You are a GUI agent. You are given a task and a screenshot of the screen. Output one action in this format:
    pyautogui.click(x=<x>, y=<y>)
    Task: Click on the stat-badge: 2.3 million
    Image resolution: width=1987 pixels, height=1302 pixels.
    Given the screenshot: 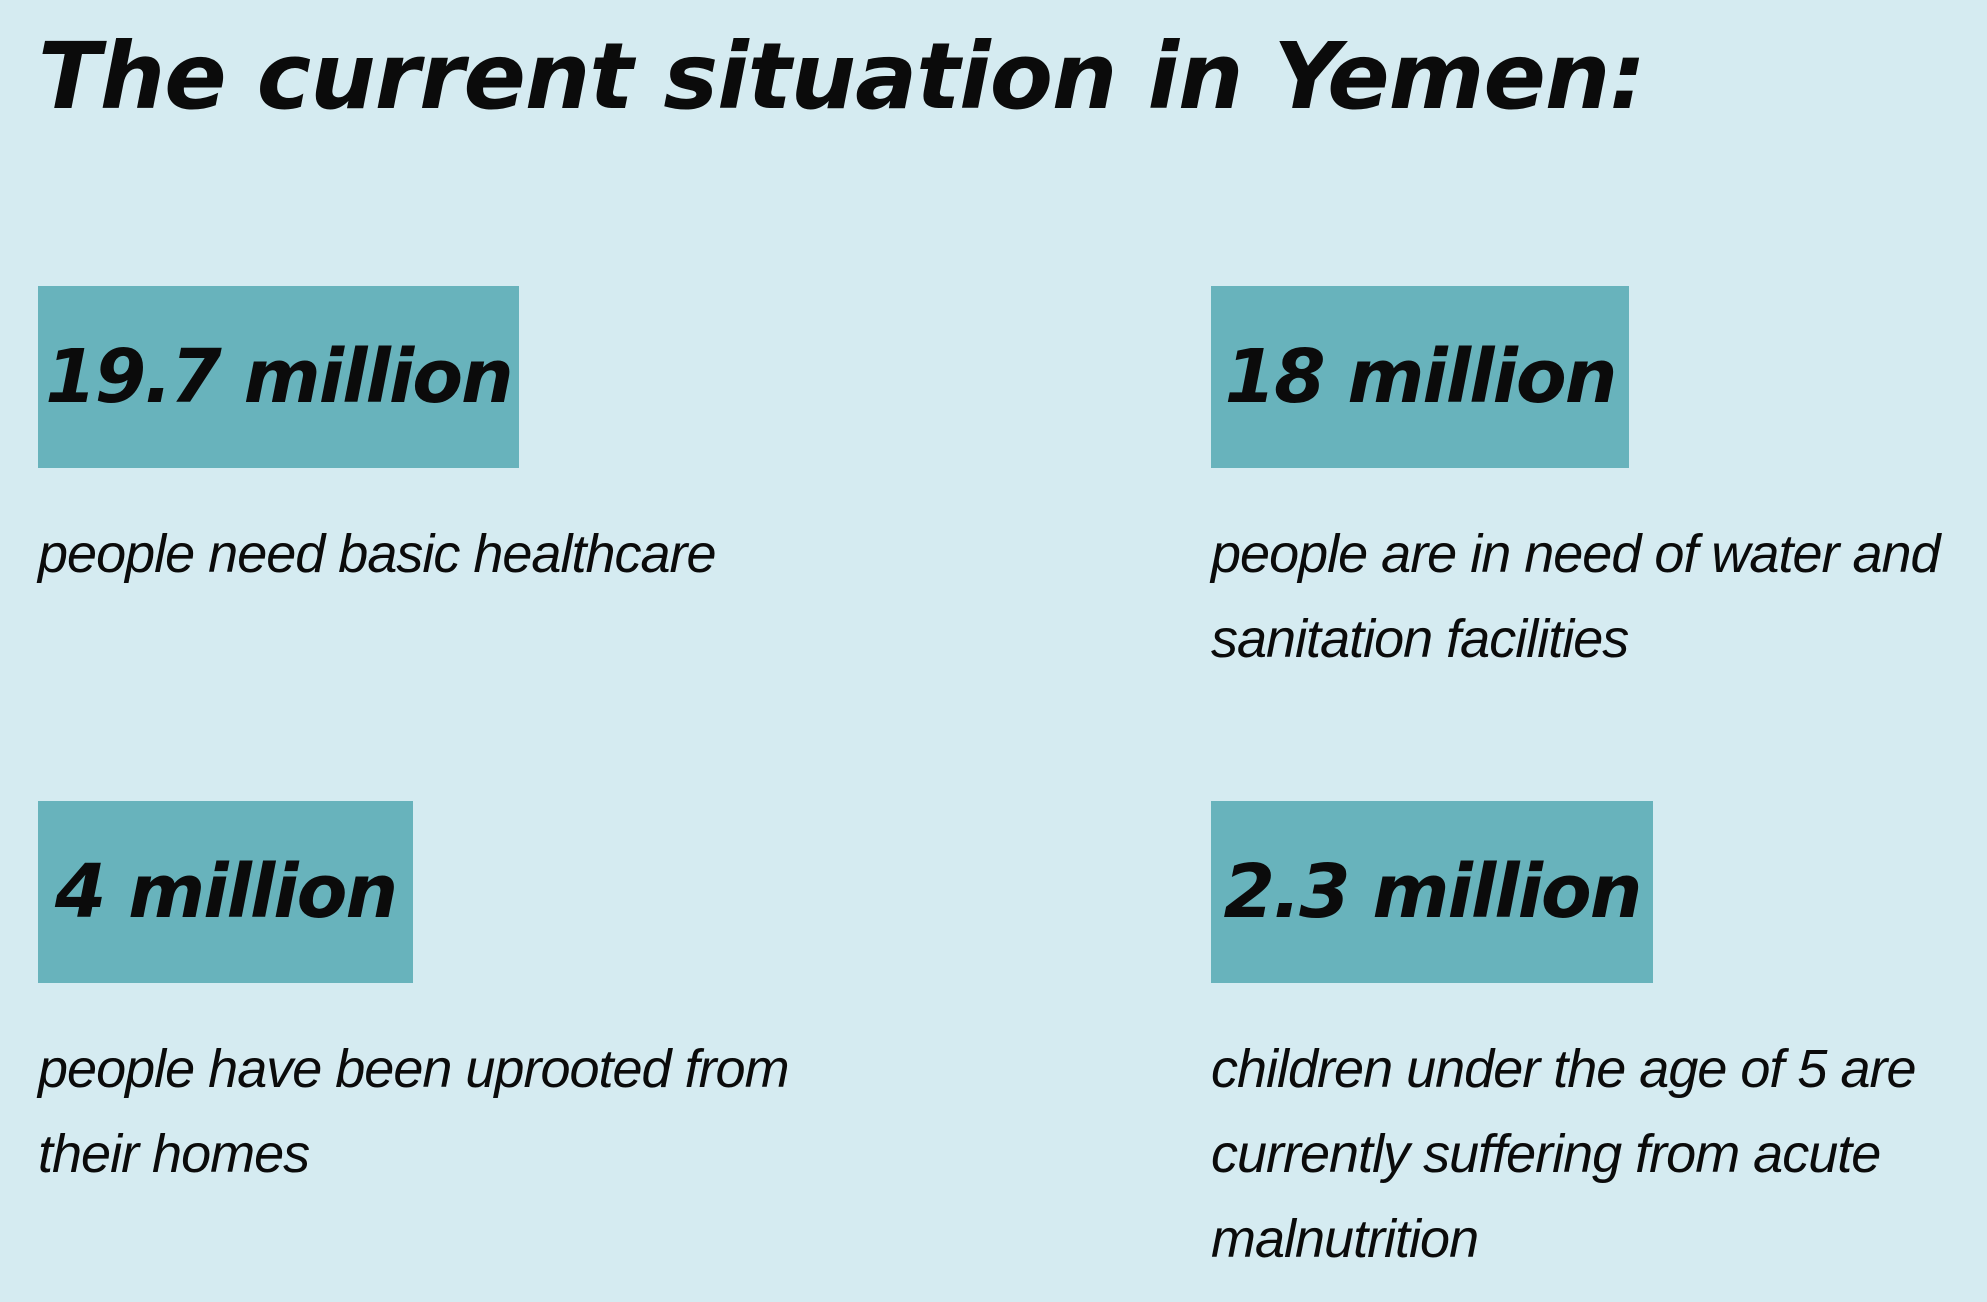 What is the action you would take?
    pyautogui.click(x=1432, y=892)
    